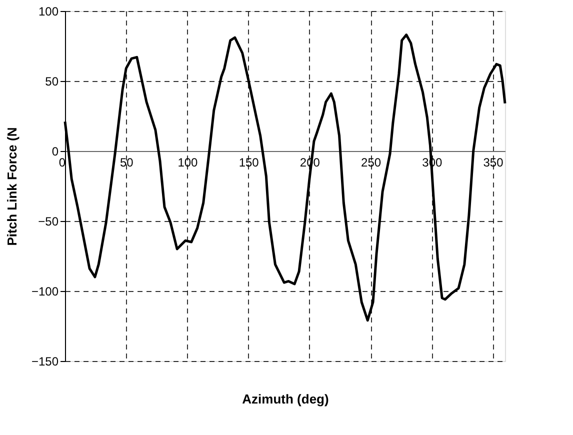 The height and width of the screenshot is (435, 573). What do you see at coordinates (12, 186) in the screenshot?
I see `y-axis-title: Pitch Link Force (N` at bounding box center [12, 186].